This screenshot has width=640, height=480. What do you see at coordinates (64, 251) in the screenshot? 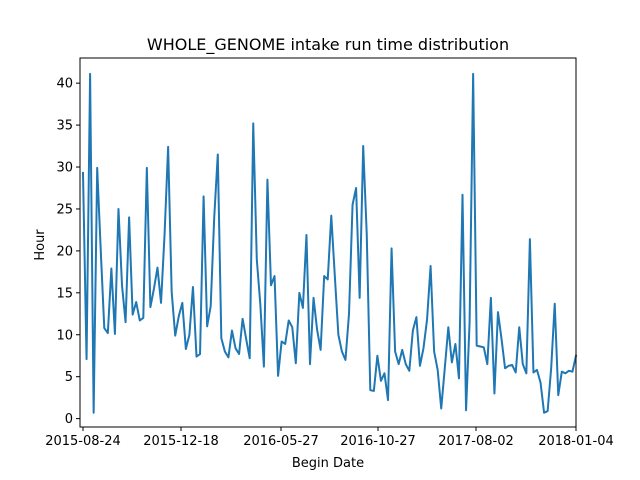
I see `y-tick-label: 20` at bounding box center [64, 251].